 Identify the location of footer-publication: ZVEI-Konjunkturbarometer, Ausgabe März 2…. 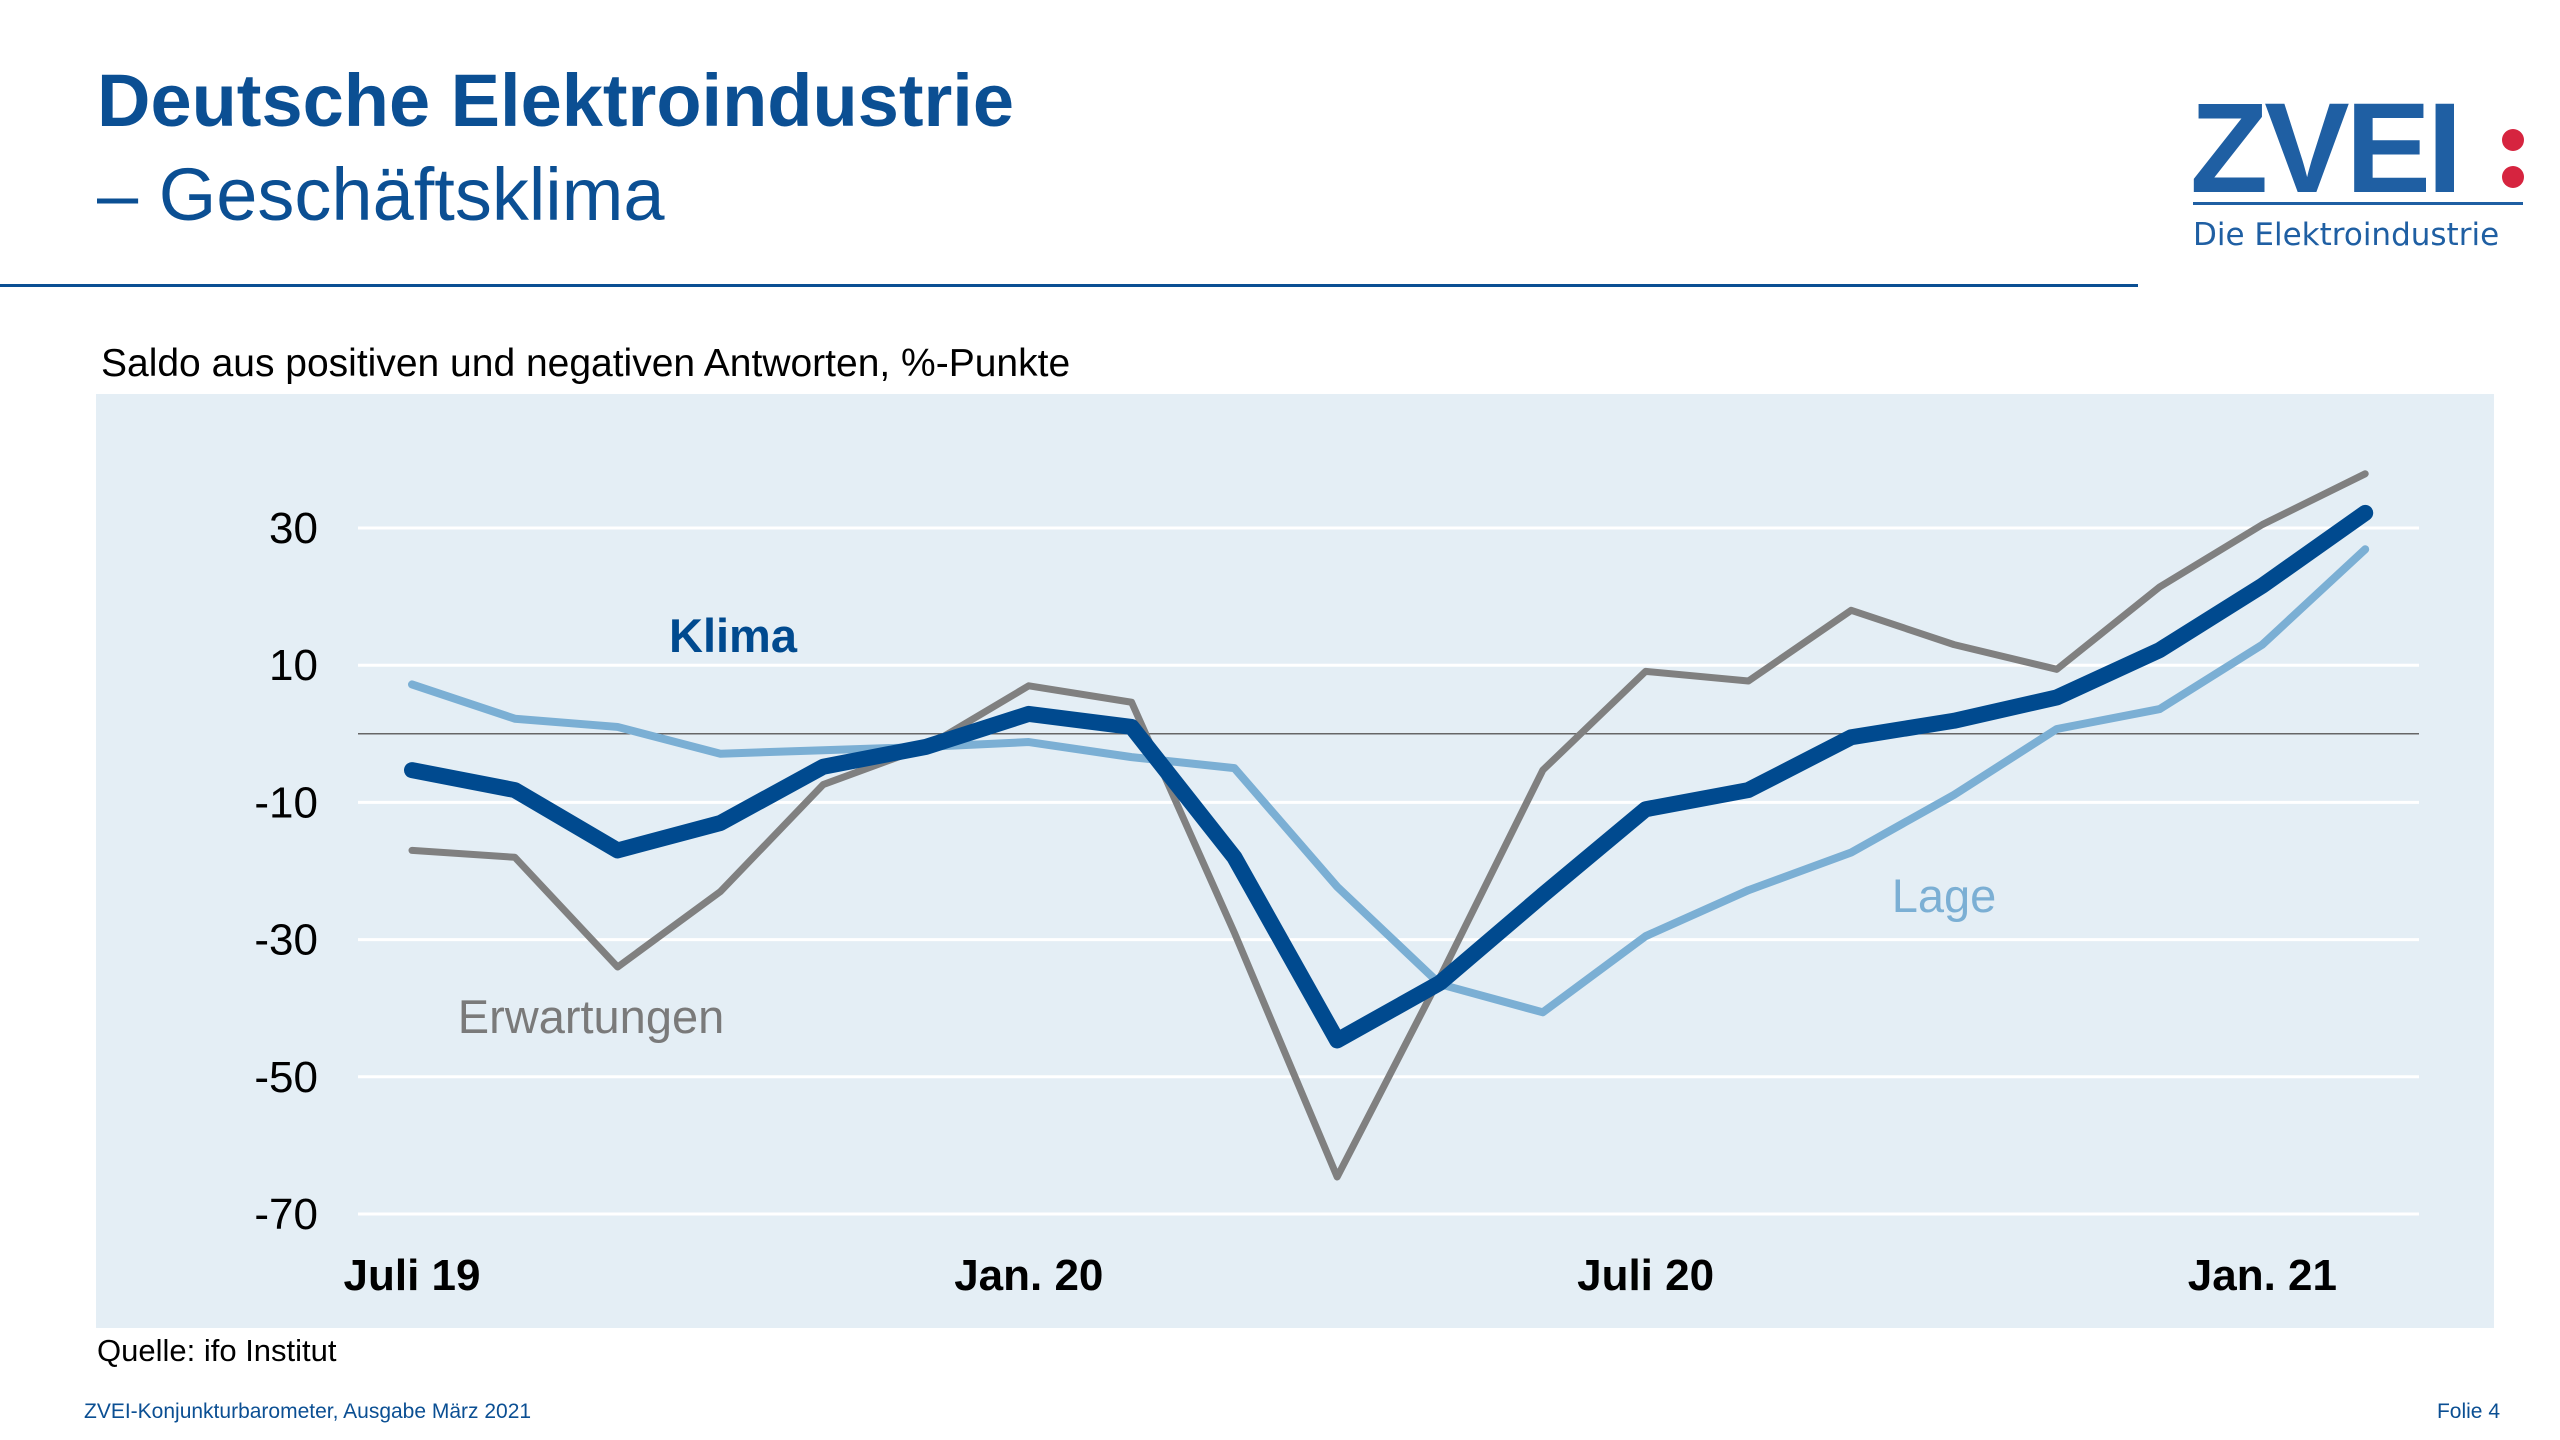
(308, 1411).